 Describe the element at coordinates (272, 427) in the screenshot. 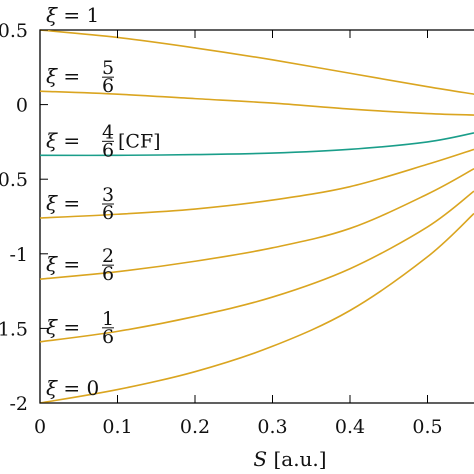

I see `x-tick-label: 0.3` at that location.